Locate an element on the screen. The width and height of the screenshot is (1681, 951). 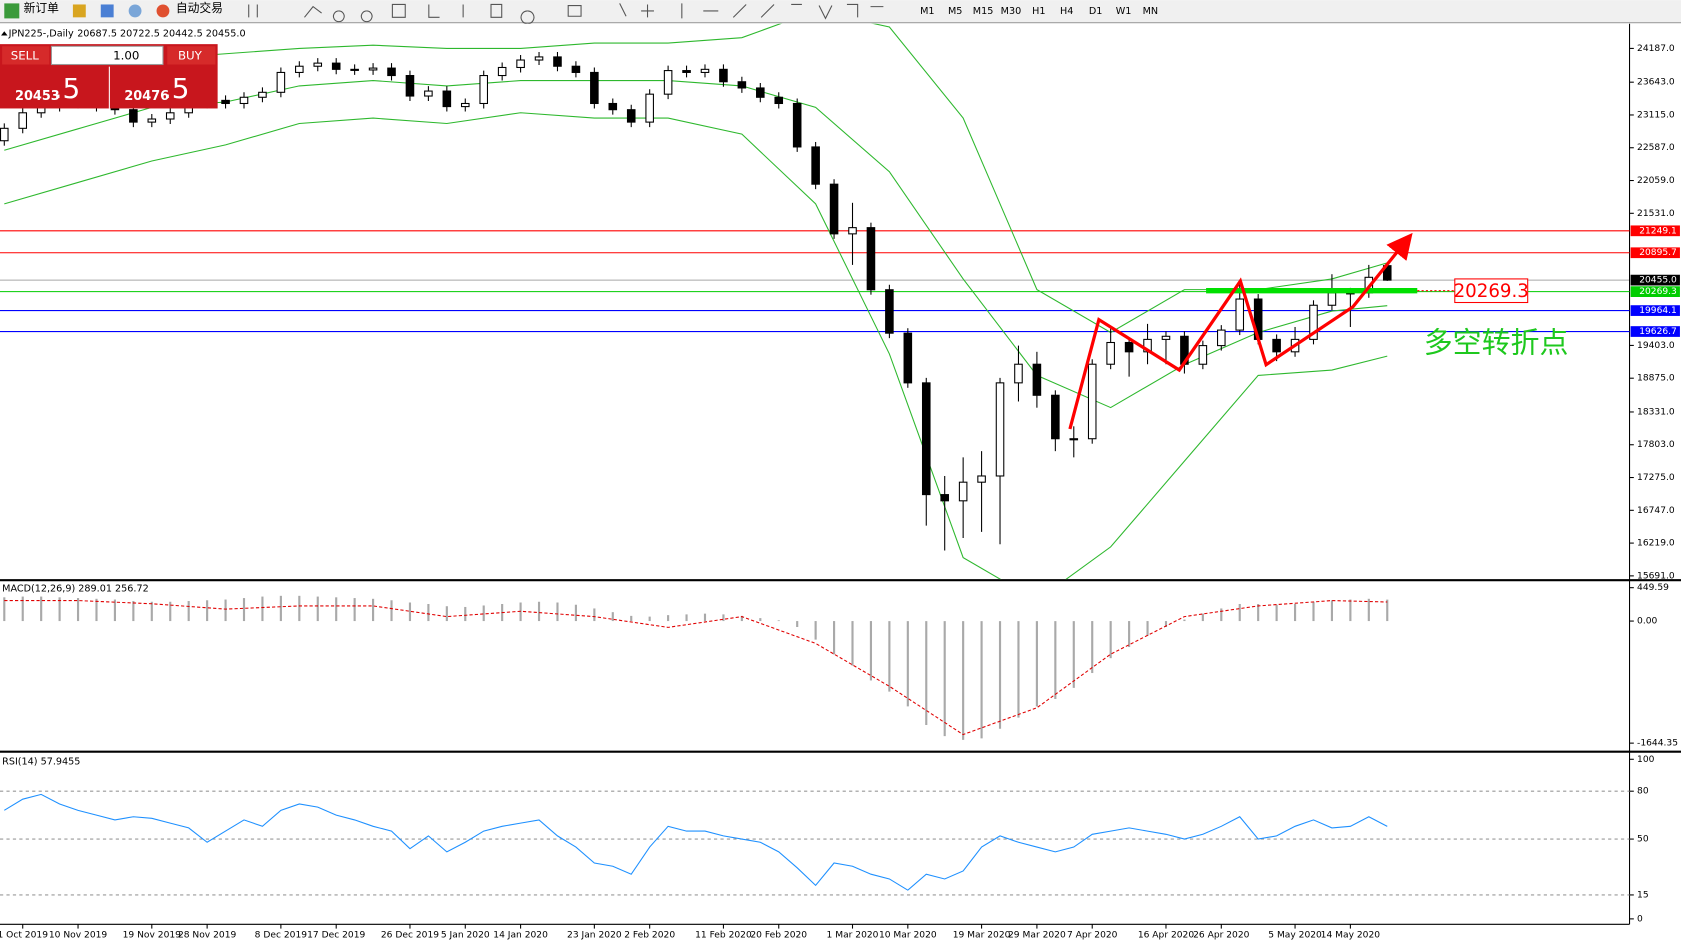
y-tick-label: 15 is located at coordinates (1643, 895).